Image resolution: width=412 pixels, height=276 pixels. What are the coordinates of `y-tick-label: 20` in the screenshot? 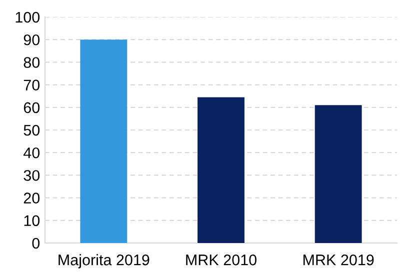 It's located at (32, 198).